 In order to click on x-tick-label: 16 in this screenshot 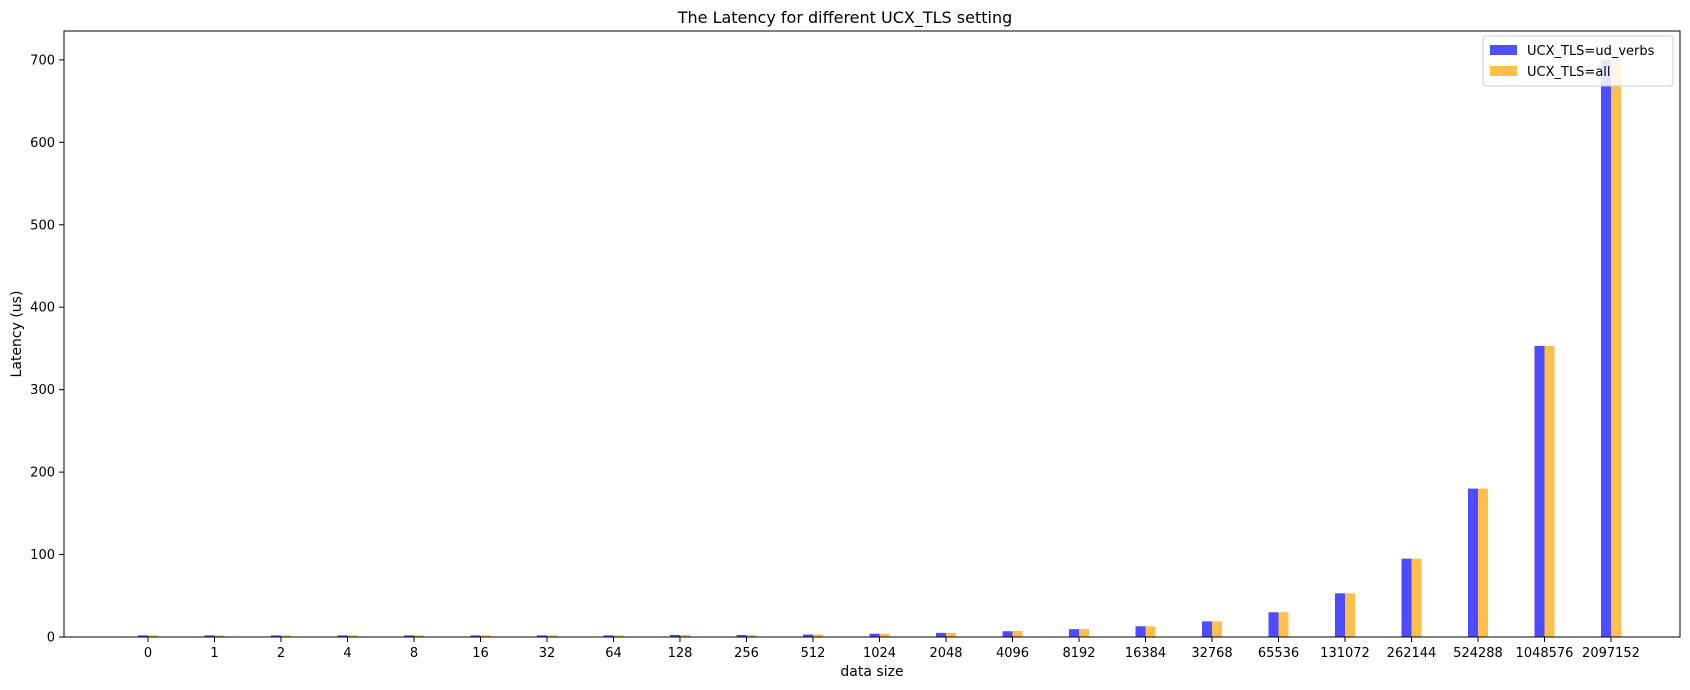, I will do `click(480, 653)`.